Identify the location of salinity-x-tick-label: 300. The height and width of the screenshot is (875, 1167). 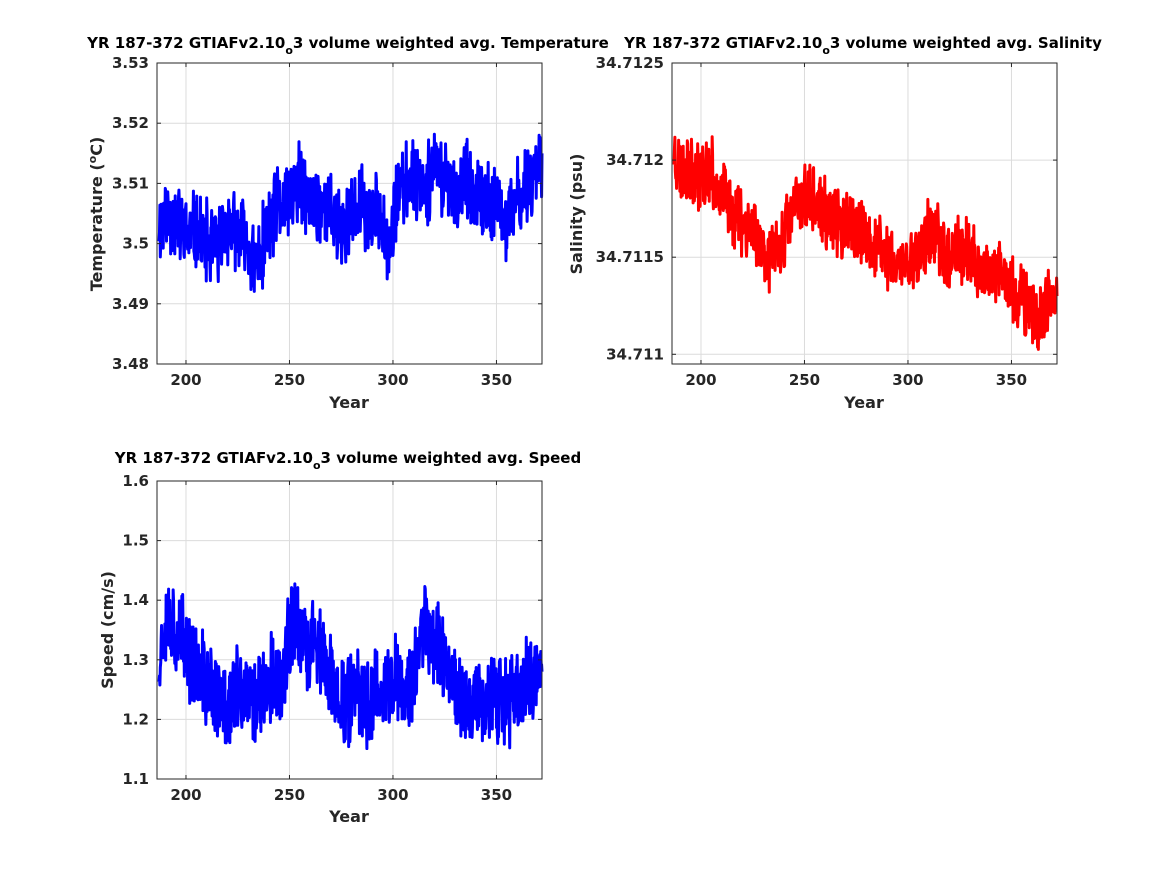
(907, 380).